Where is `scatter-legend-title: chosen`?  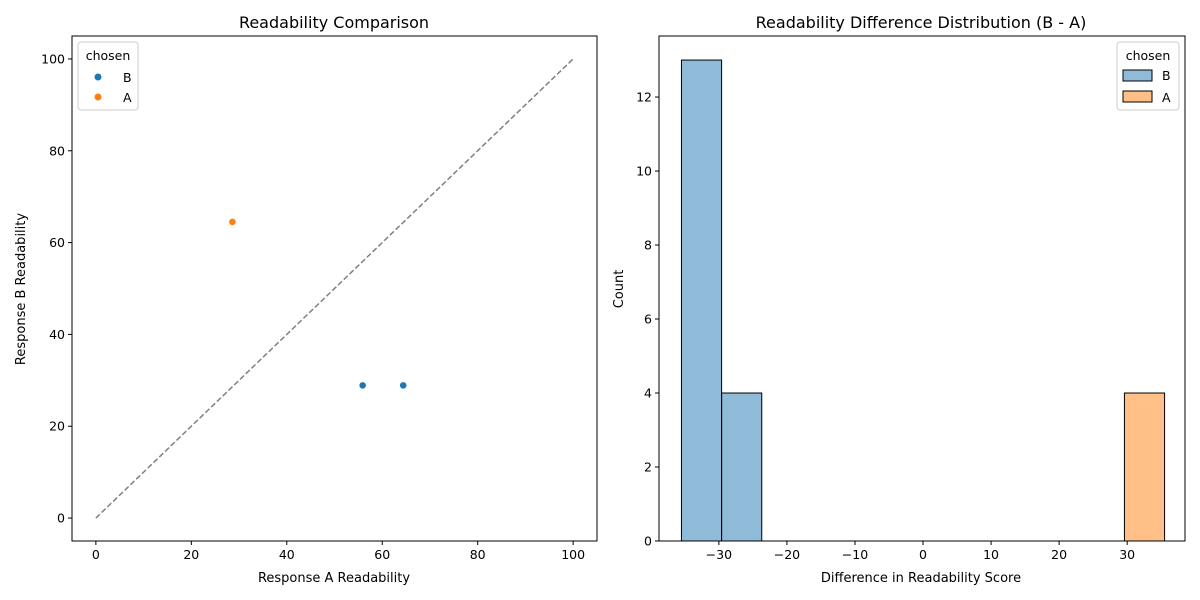 scatter-legend-title: chosen is located at coordinates (108, 55).